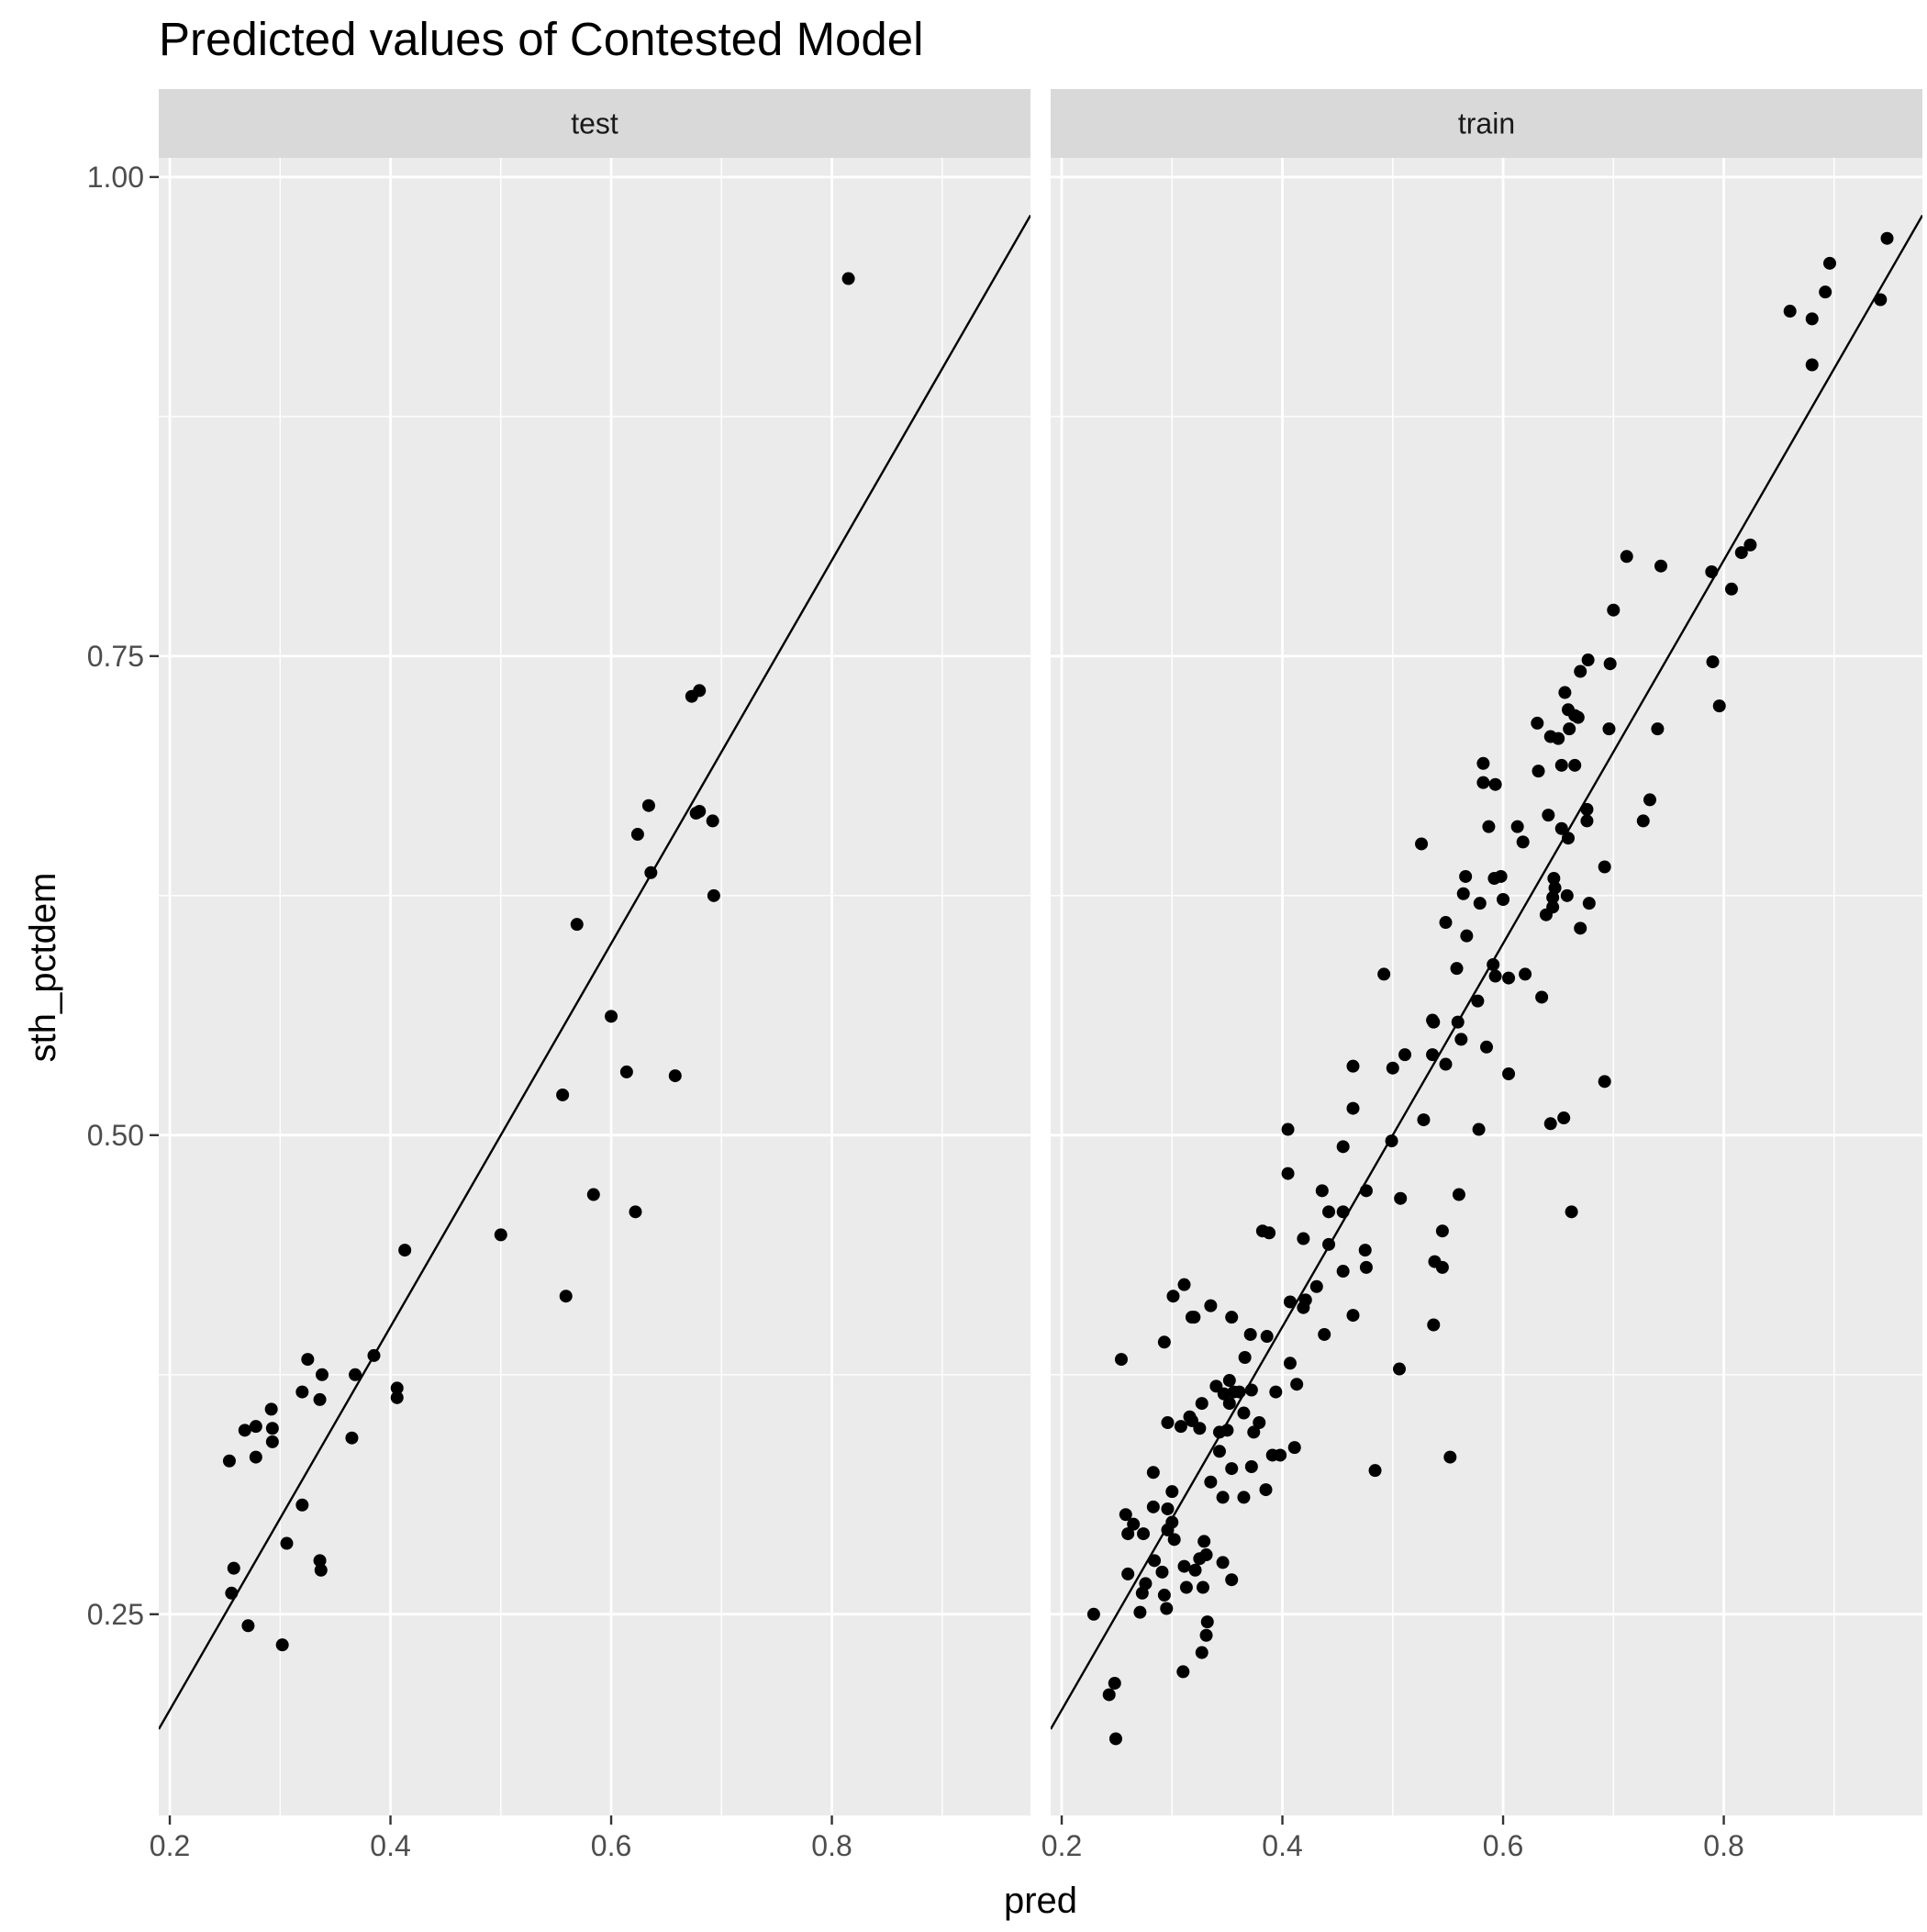 This screenshot has height=1932, width=1927. I want to click on strip-train, so click(1486, 124).